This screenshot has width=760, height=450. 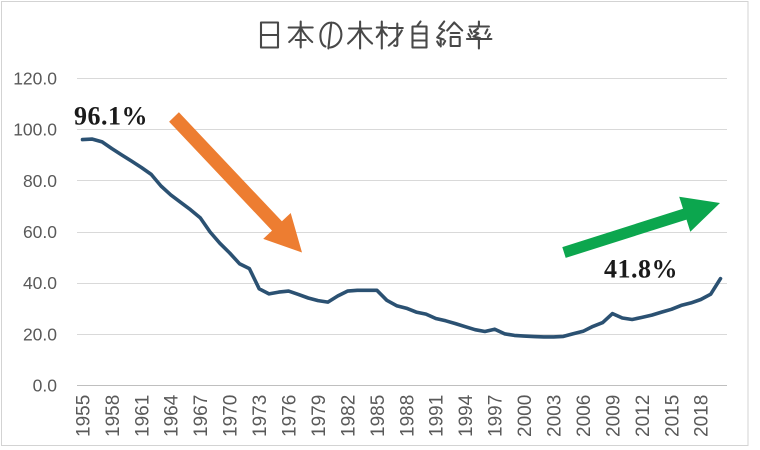 I want to click on svg-text: 2009, so click(x=613, y=416).